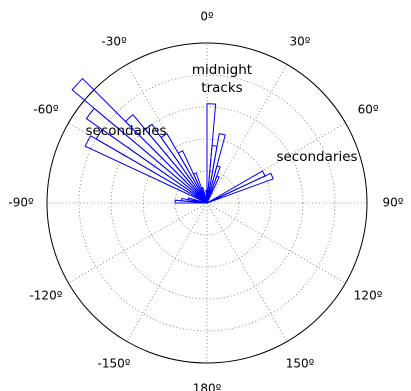  Describe the element at coordinates (114, 364) in the screenshot. I see `angle-label: -150º` at that location.